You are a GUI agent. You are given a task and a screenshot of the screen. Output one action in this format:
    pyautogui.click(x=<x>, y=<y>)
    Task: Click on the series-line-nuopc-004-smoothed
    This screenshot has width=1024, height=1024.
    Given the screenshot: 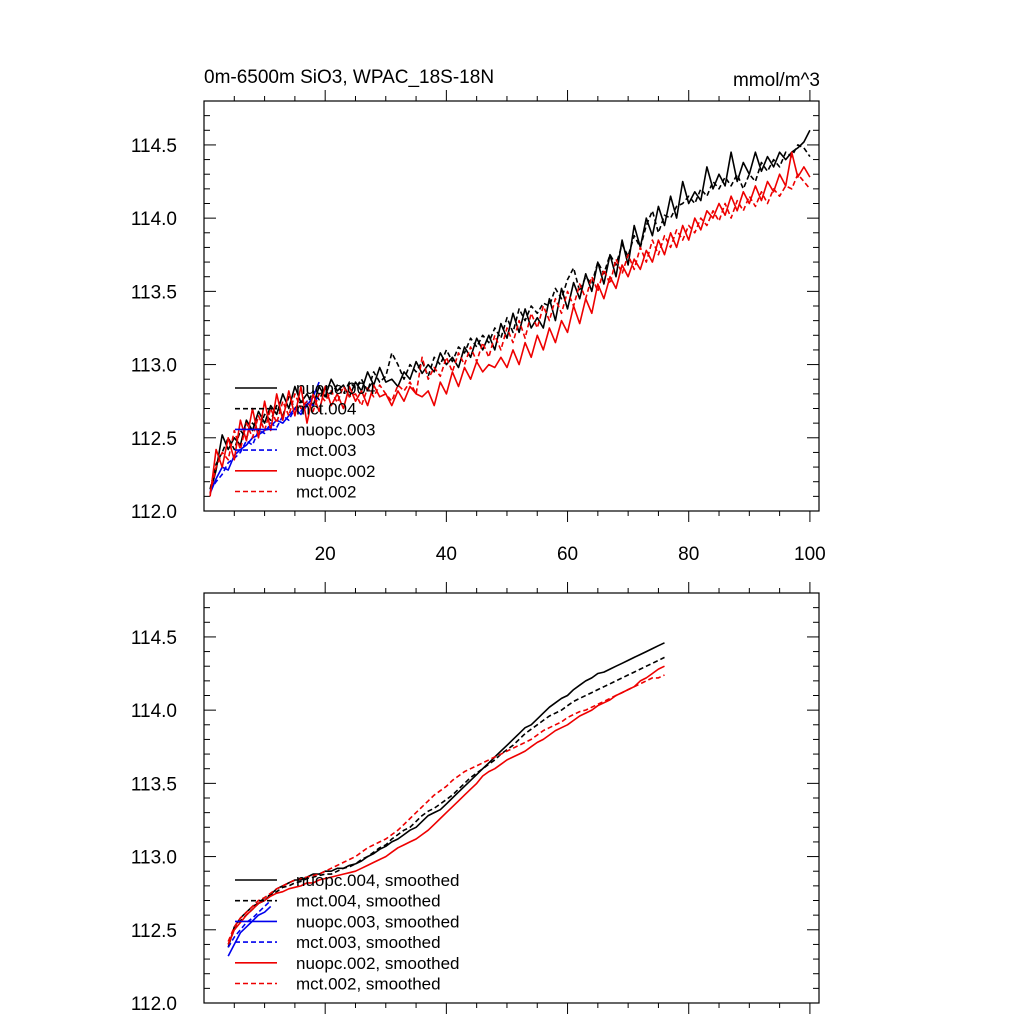 What is the action you would take?
    pyautogui.click(x=446, y=795)
    